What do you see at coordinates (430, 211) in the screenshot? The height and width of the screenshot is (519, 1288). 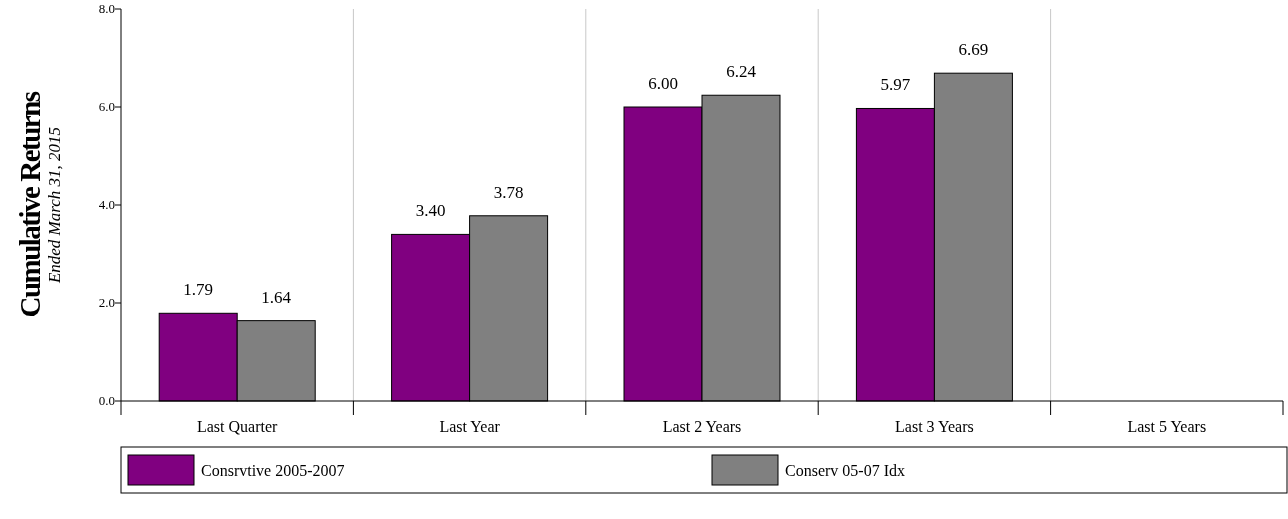 I see `data-label: 3.40` at bounding box center [430, 211].